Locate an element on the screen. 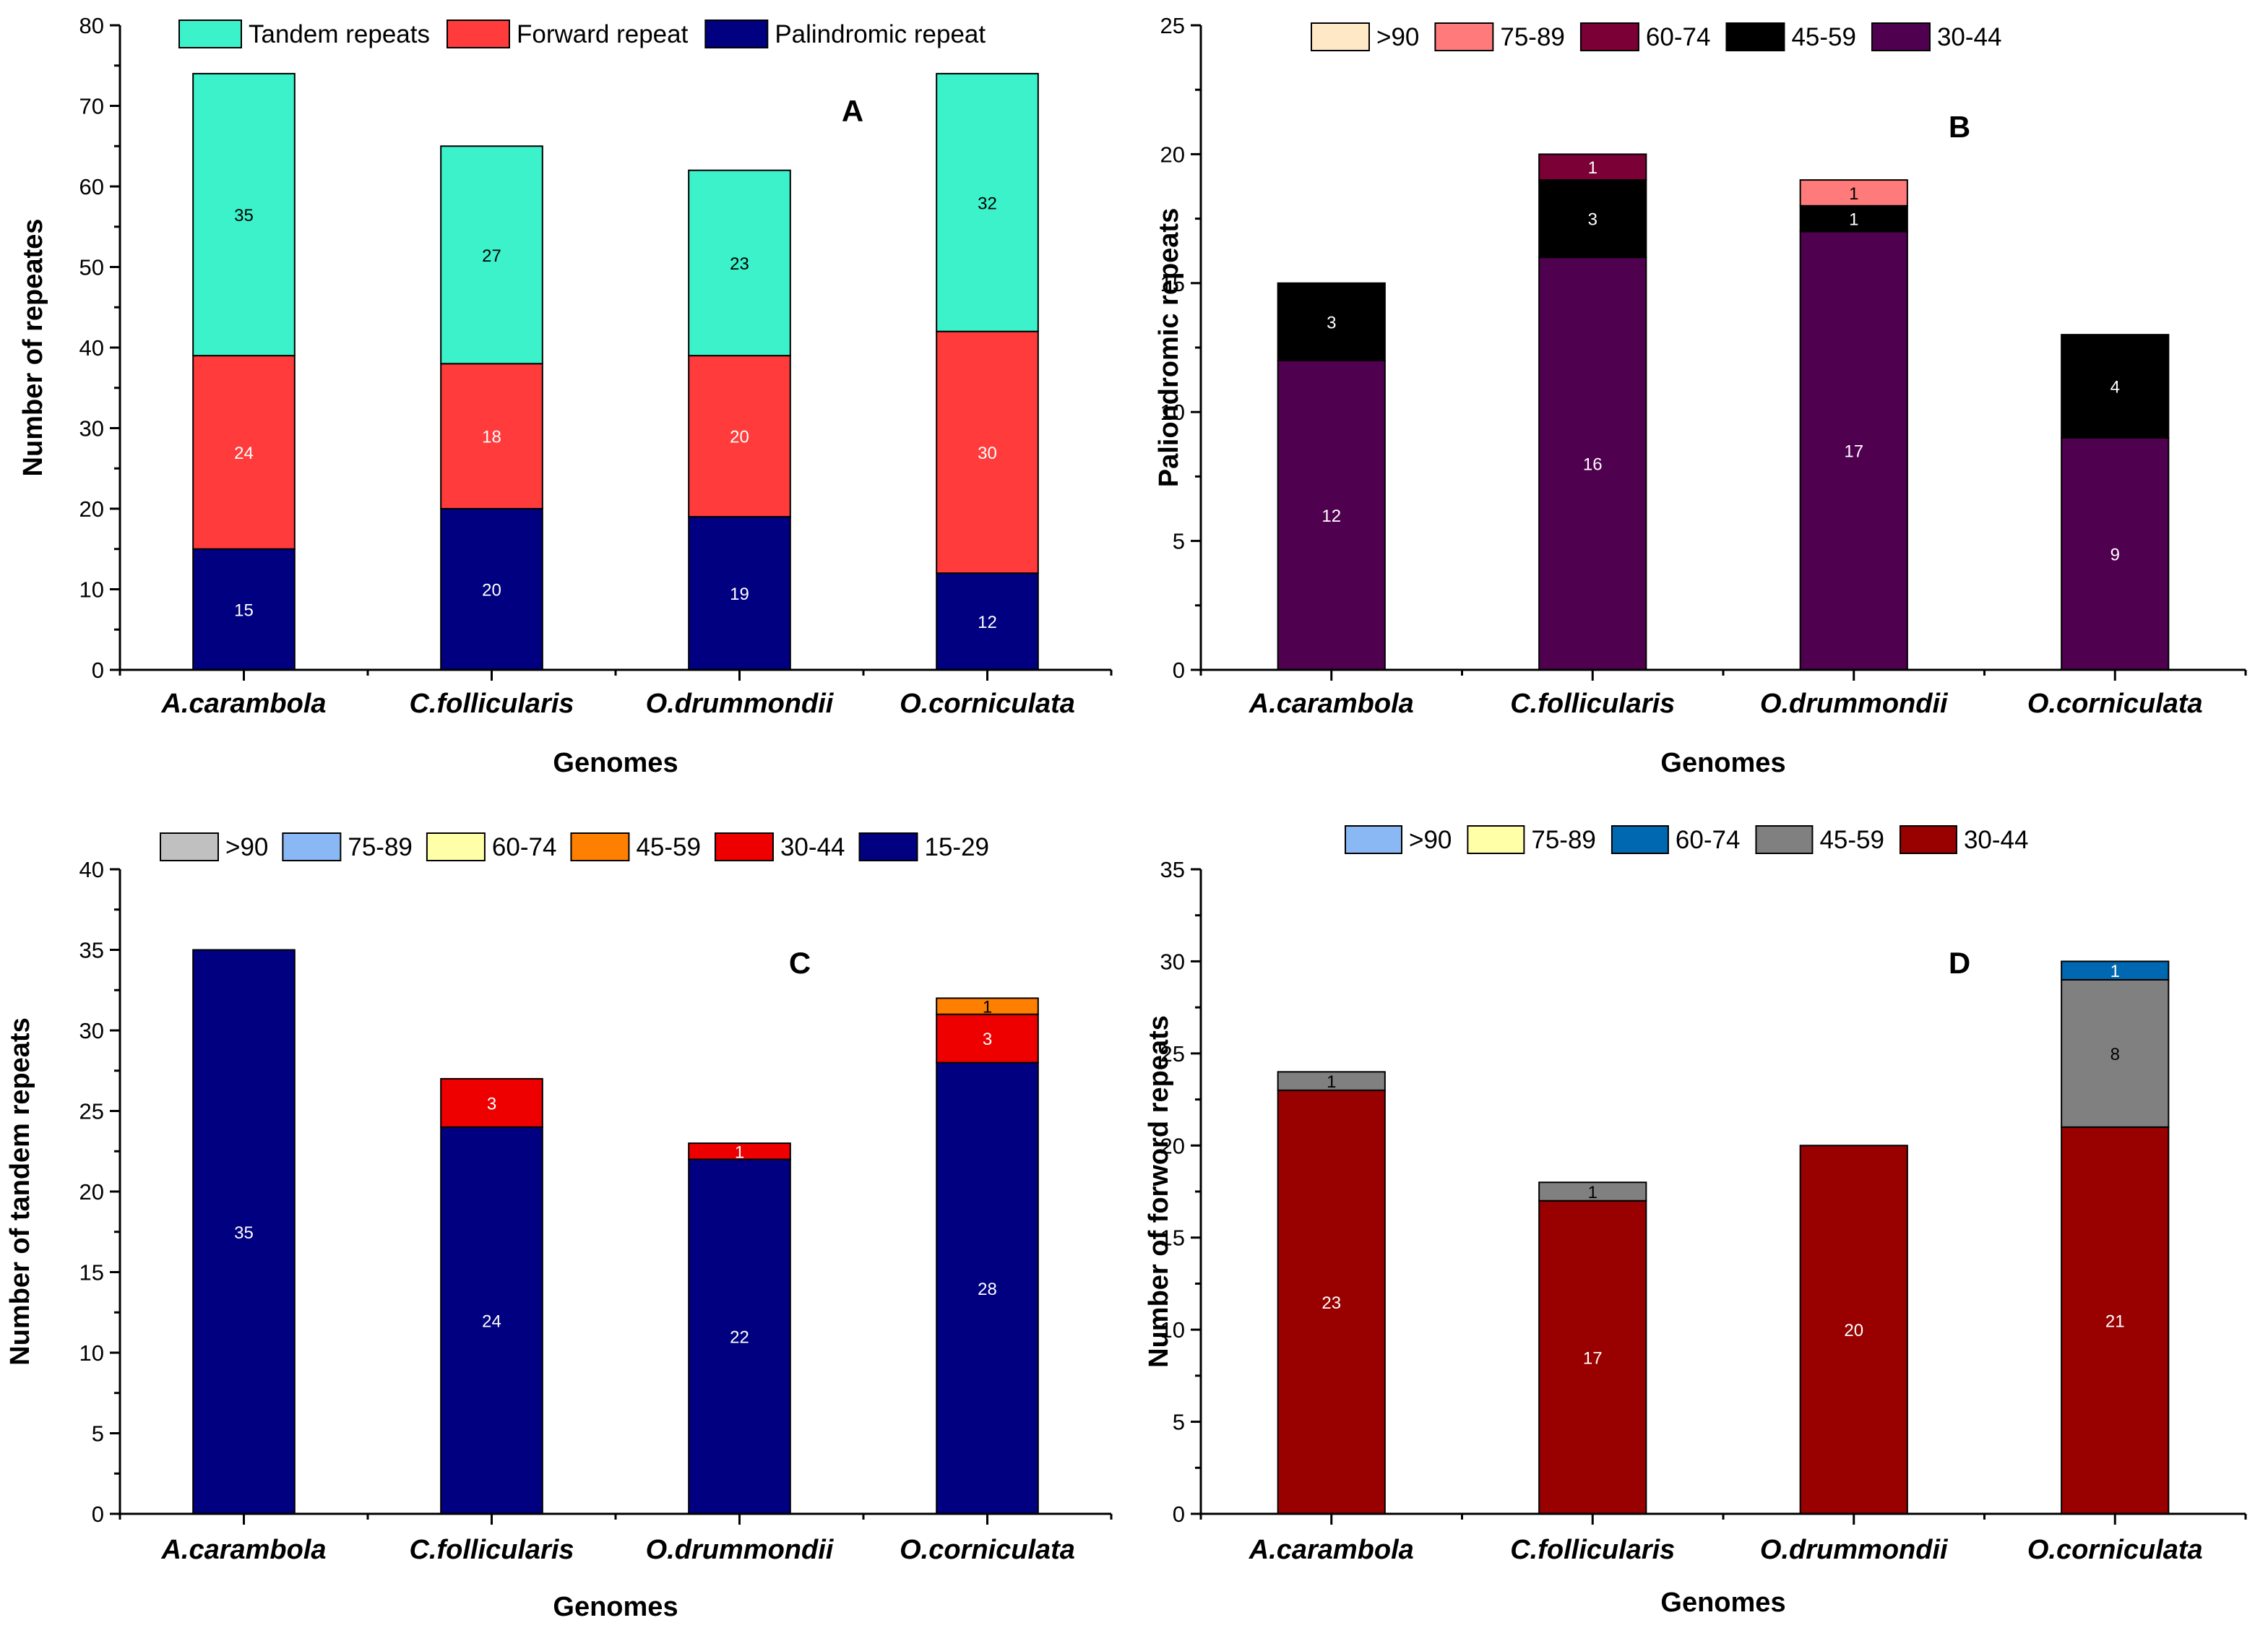  data-label: 23 is located at coordinates (1331, 1303).